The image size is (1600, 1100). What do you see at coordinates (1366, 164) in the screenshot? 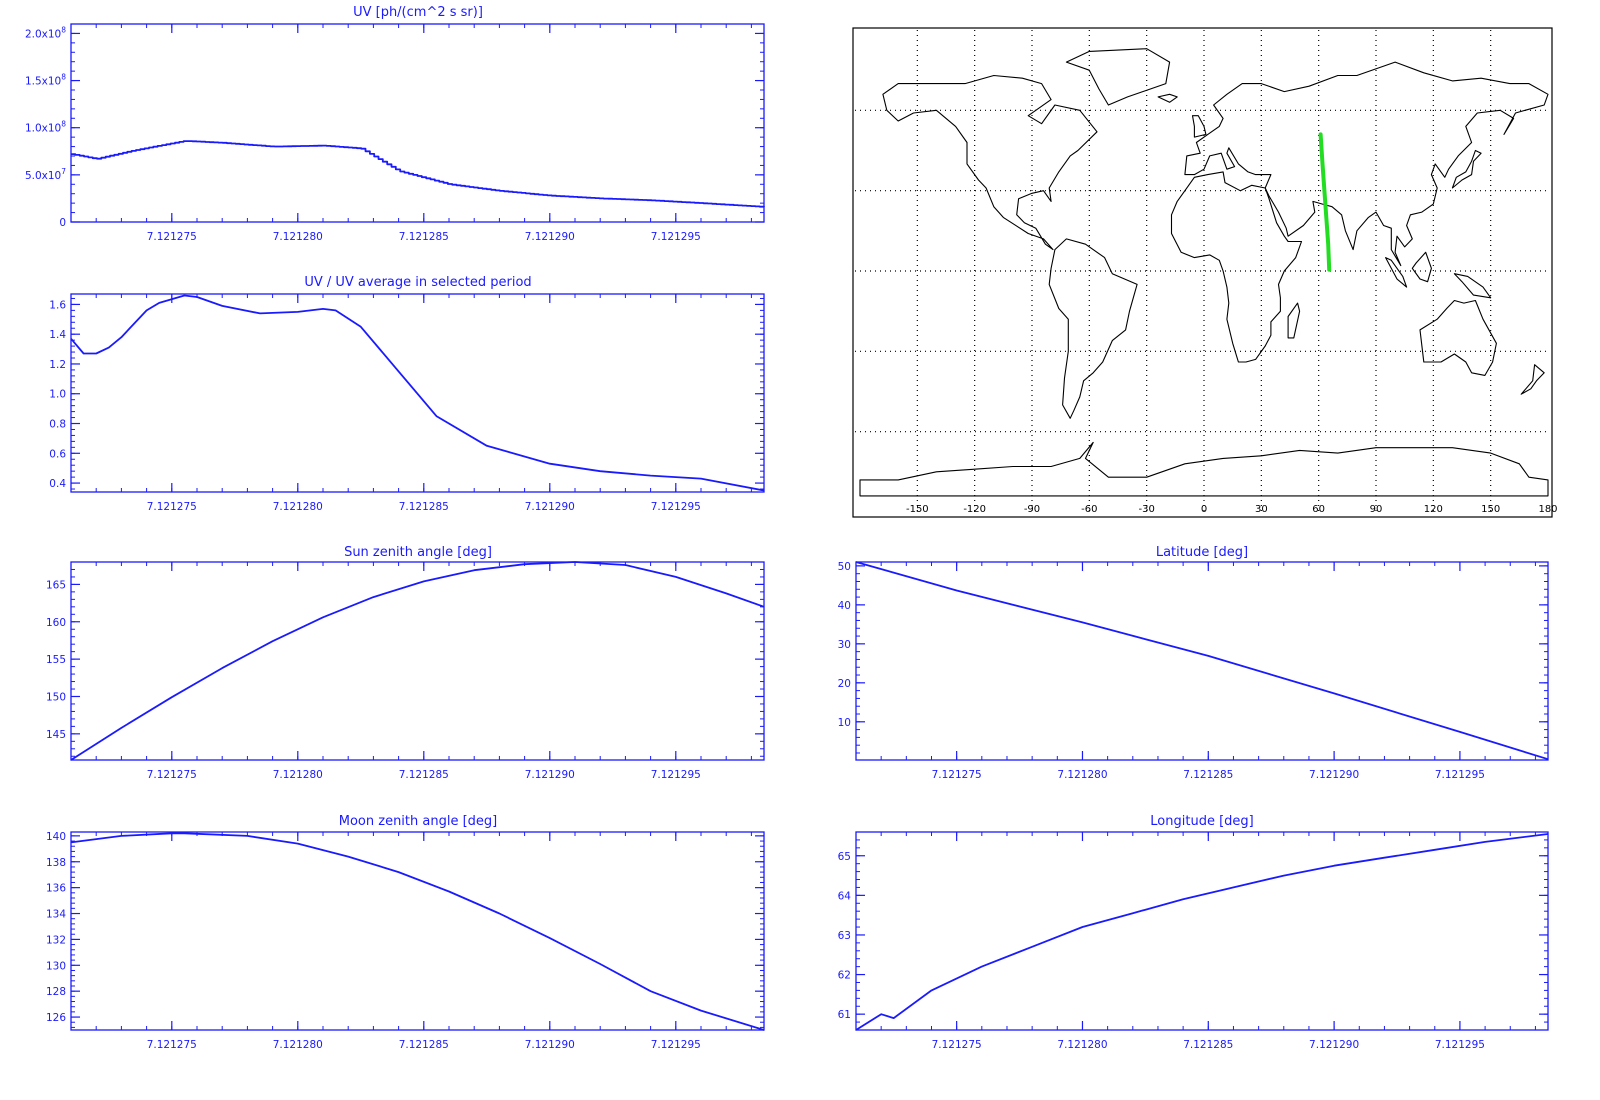
I see `map-coastline-eurasia-africa` at bounding box center [1366, 164].